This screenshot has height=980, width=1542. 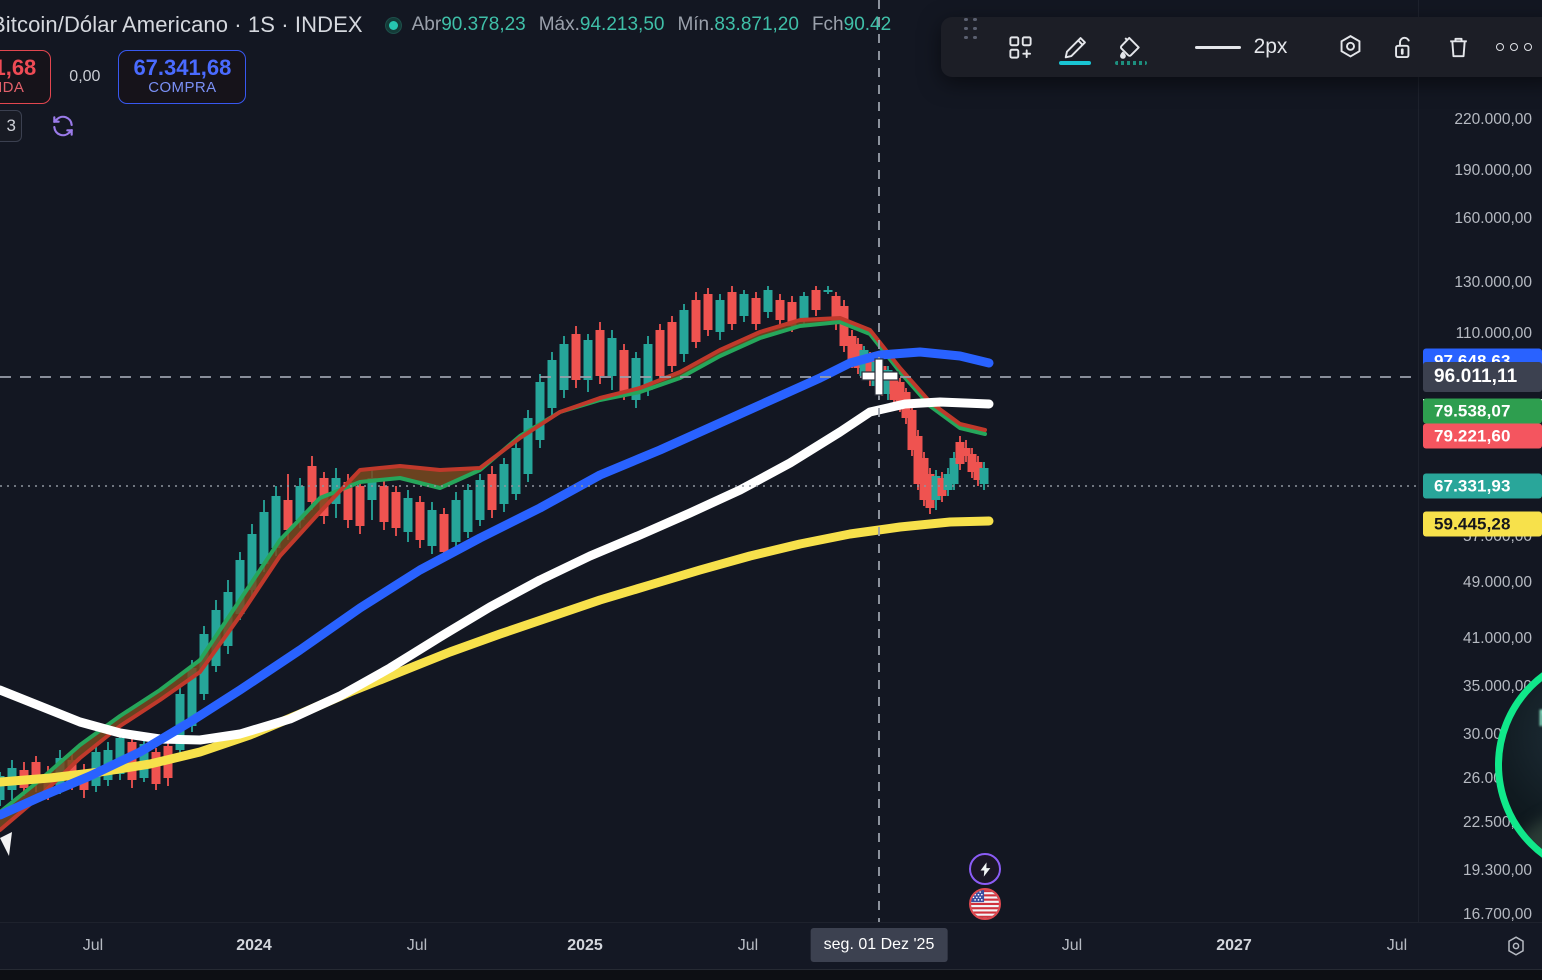 What do you see at coordinates (18, 67) in the screenshot?
I see `sell-price: 341,68` at bounding box center [18, 67].